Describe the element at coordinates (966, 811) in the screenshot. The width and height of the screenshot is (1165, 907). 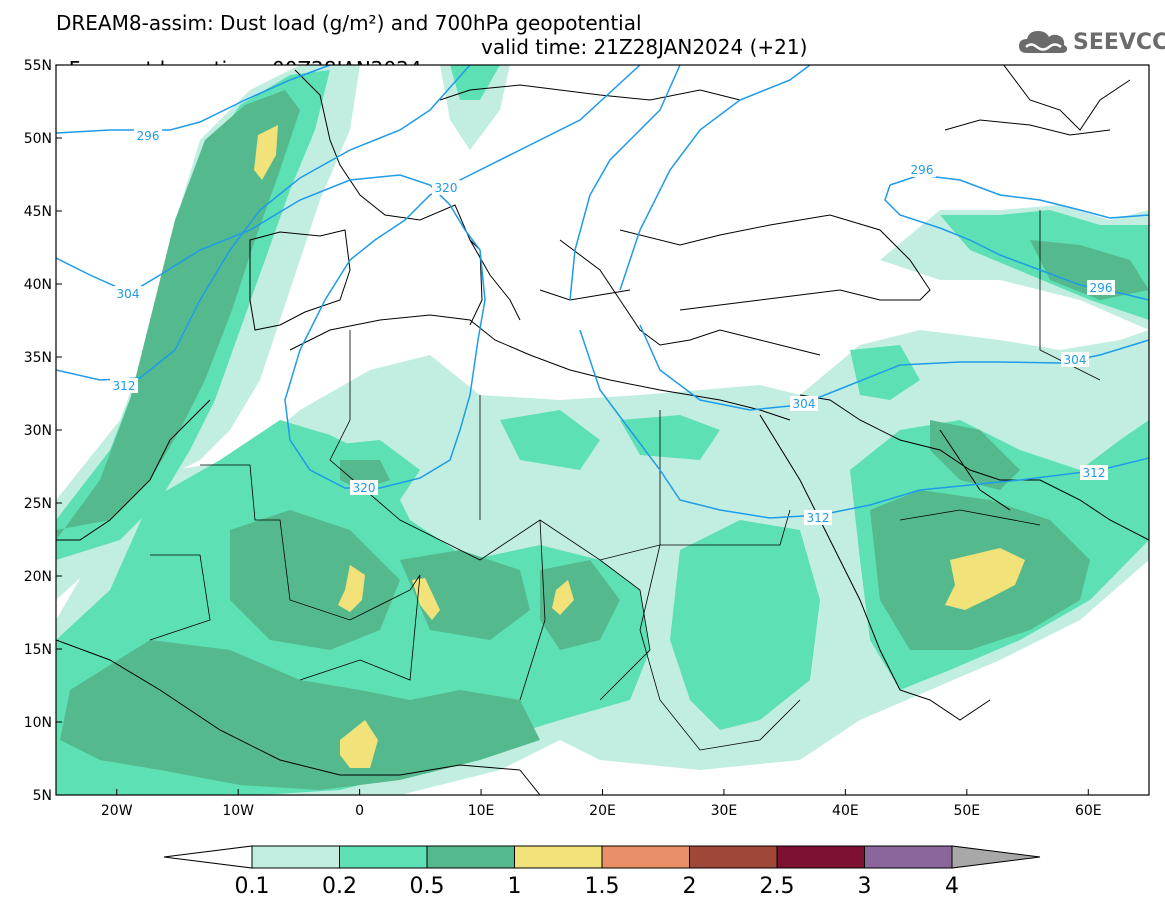
I see `lon-tick-label: 50E` at that location.